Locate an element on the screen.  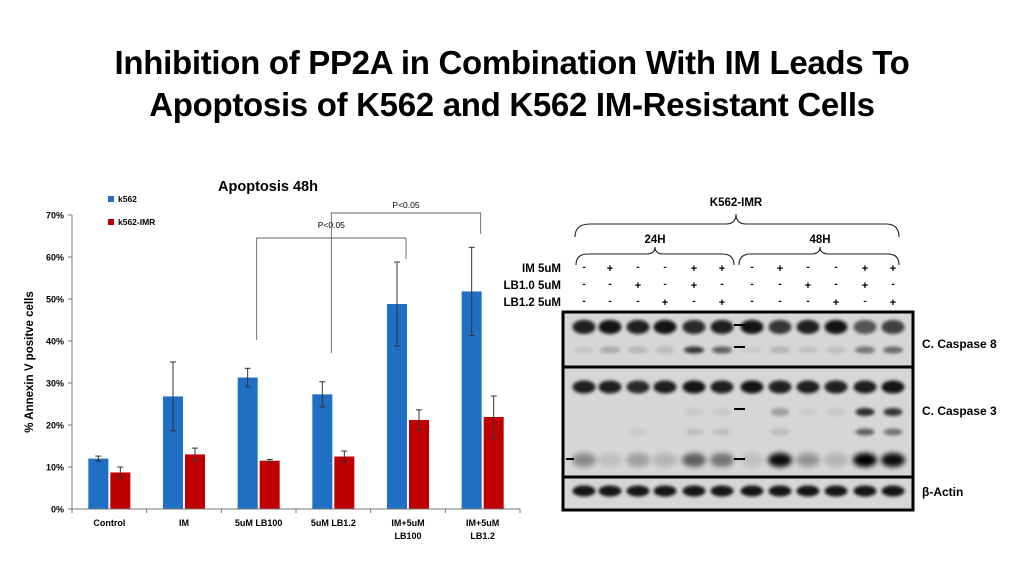
y-tick-label: 70% is located at coordinates (55, 216).